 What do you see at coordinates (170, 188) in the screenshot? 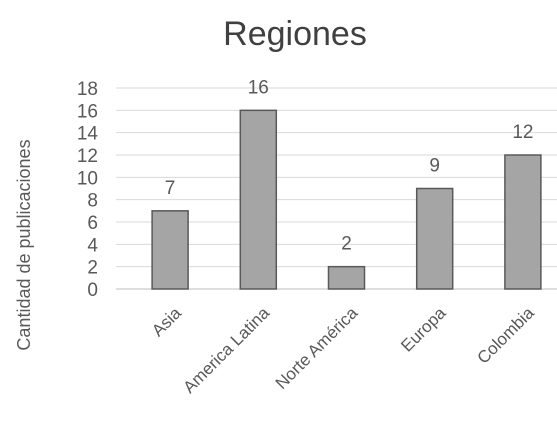
I see `data-label: 7` at bounding box center [170, 188].